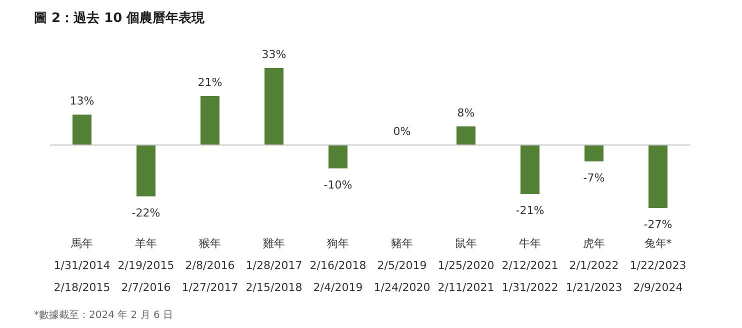  What do you see at coordinates (82, 265) in the screenshot?
I see `x-tick-label: 馬年 1/31/2014 2/18/2015` at bounding box center [82, 265].